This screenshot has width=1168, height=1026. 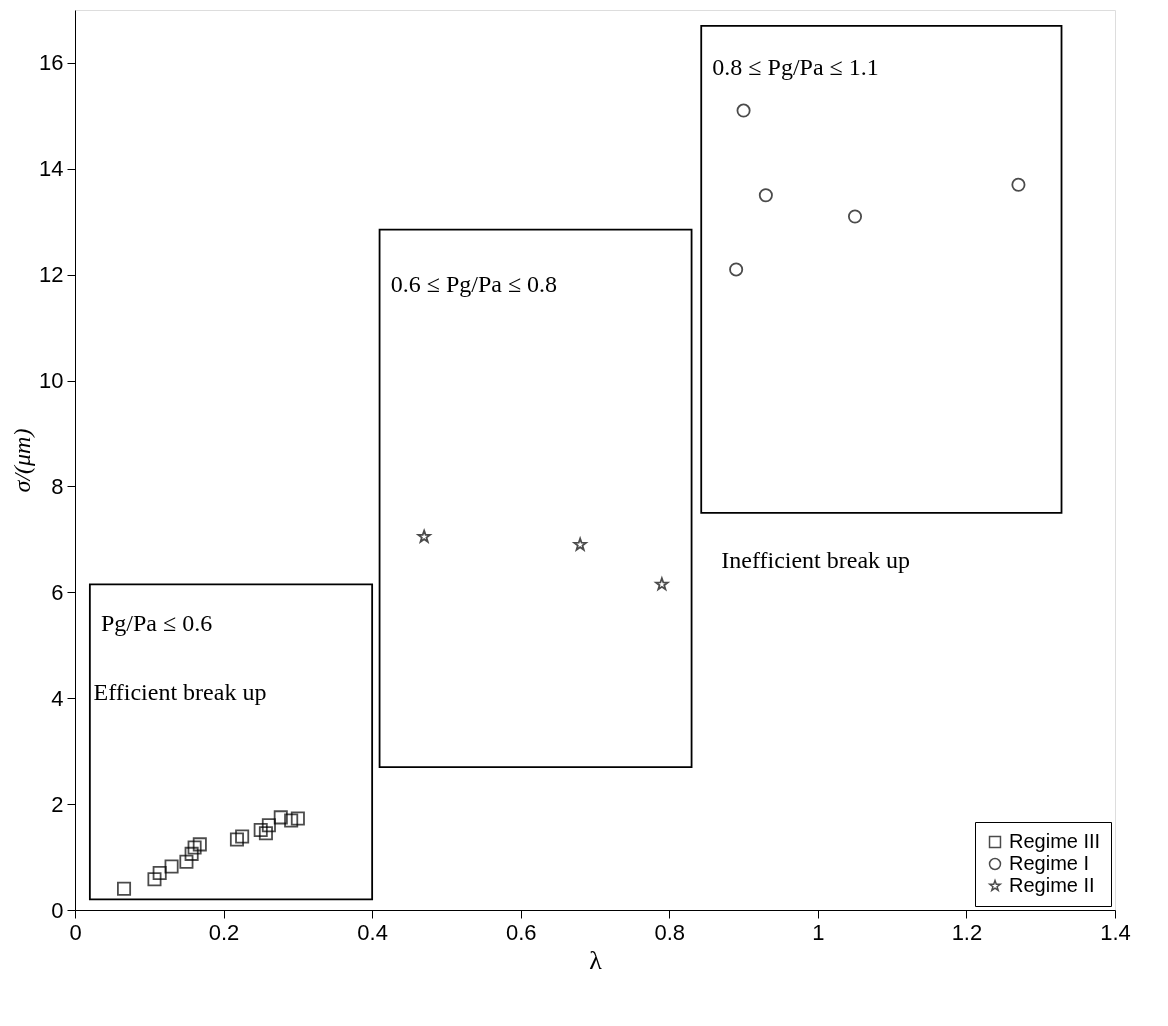 I want to click on y-tick-label: 12, so click(x=51, y=275).